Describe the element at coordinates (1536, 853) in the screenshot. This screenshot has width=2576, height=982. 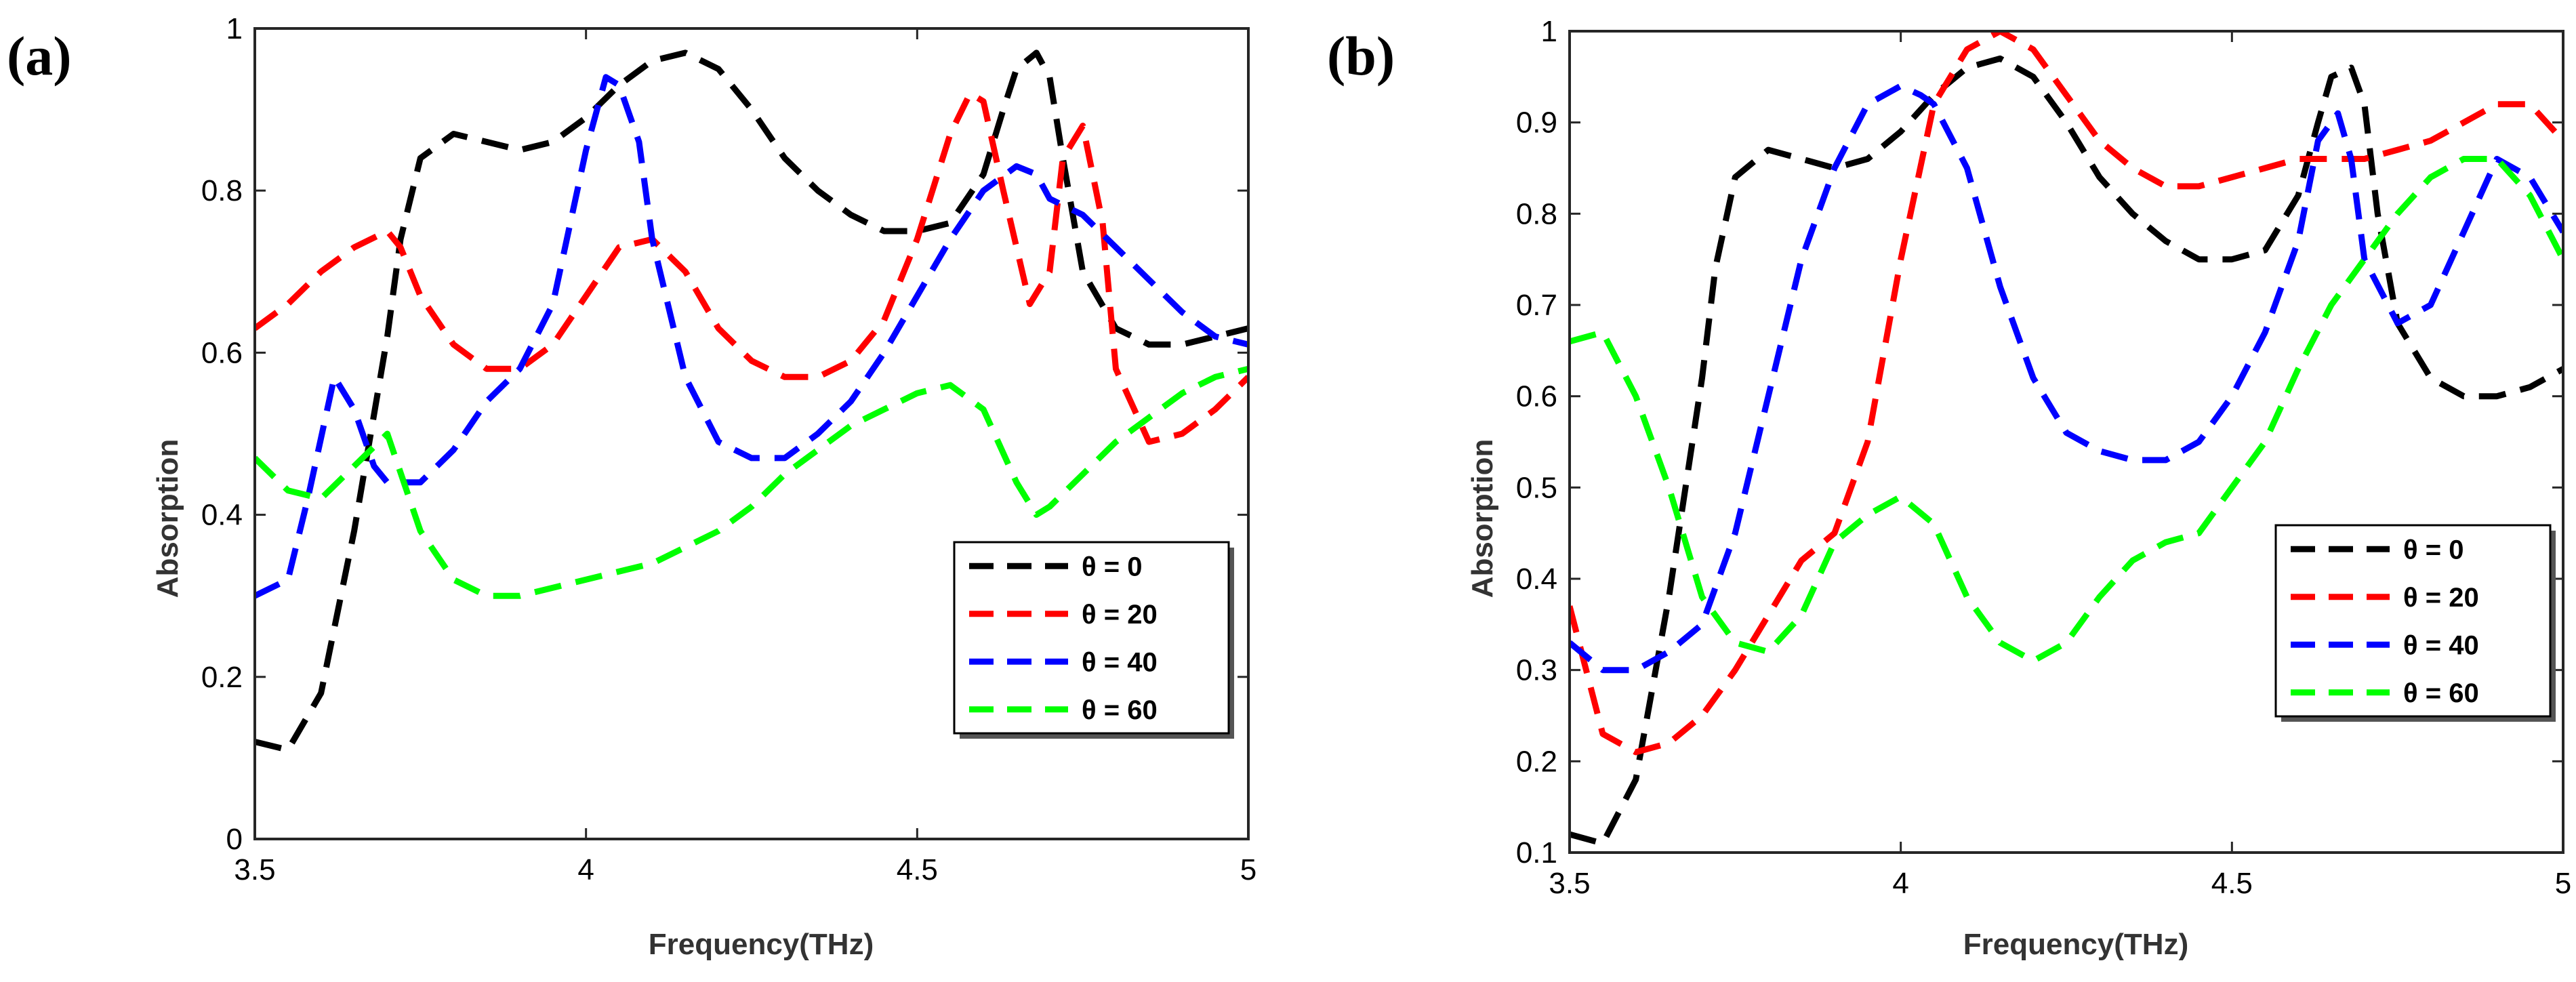
I see `y-tick-label: 0.1` at that location.